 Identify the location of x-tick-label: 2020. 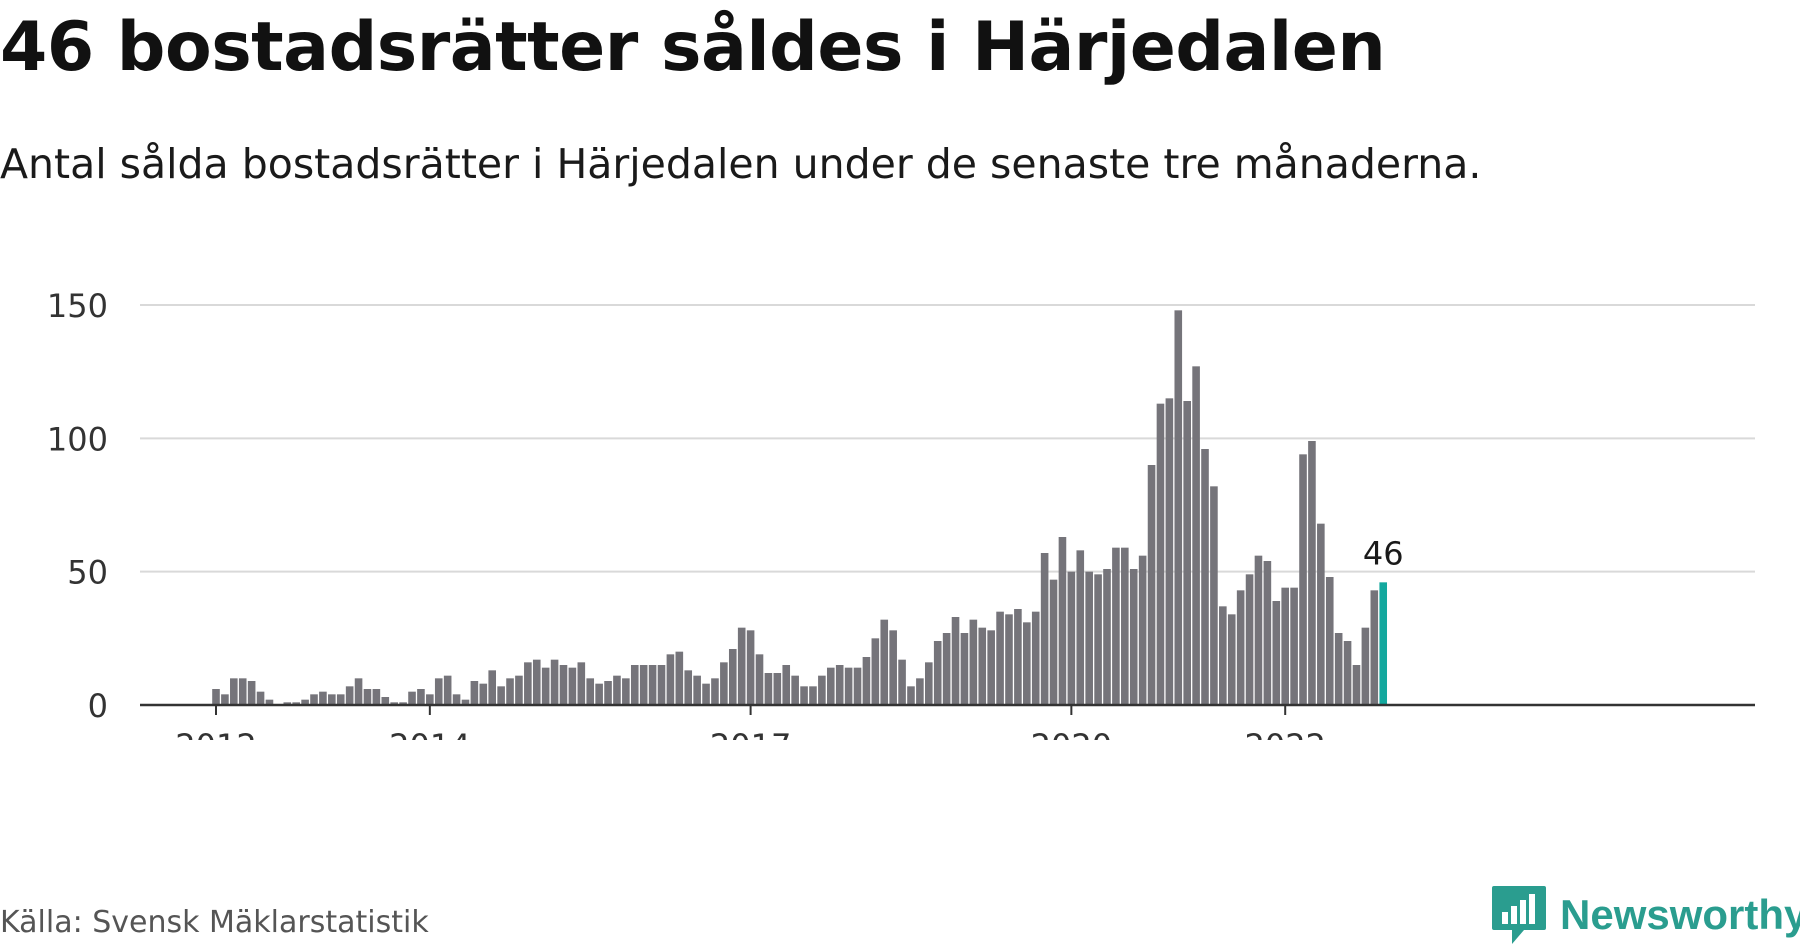
(1071, 733).